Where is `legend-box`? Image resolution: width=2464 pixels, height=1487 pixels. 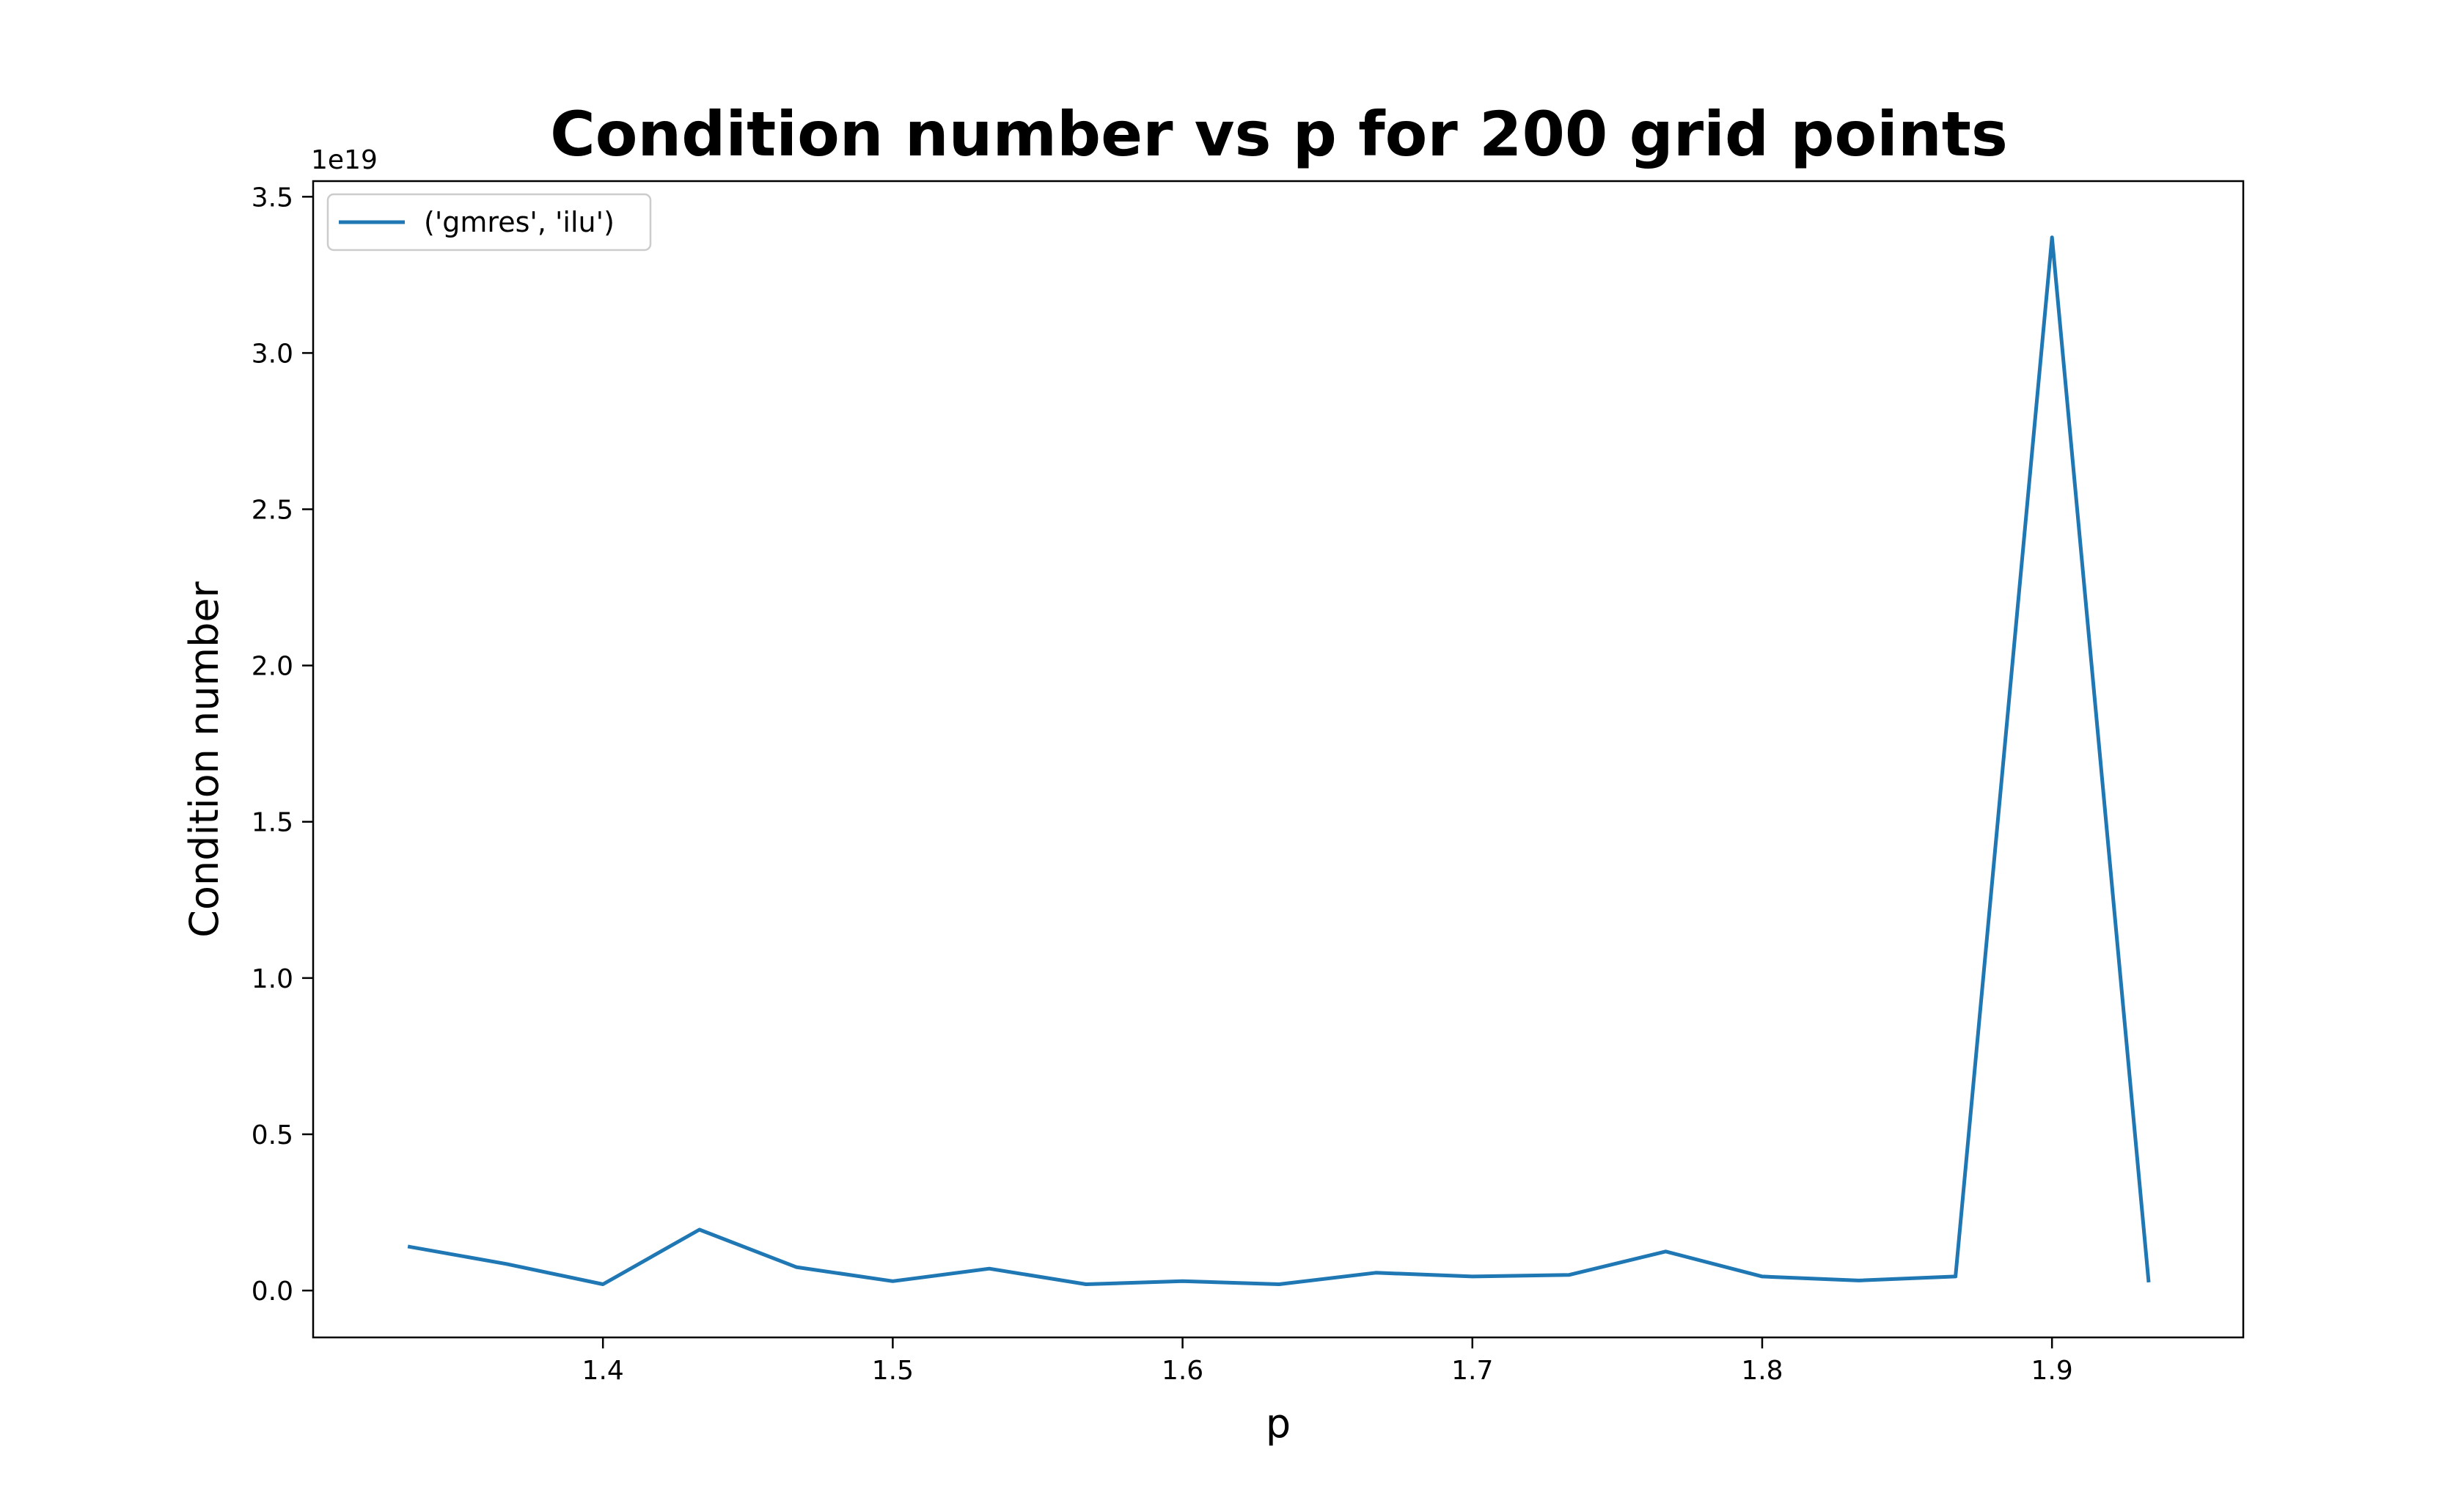
legend-box is located at coordinates (489, 222).